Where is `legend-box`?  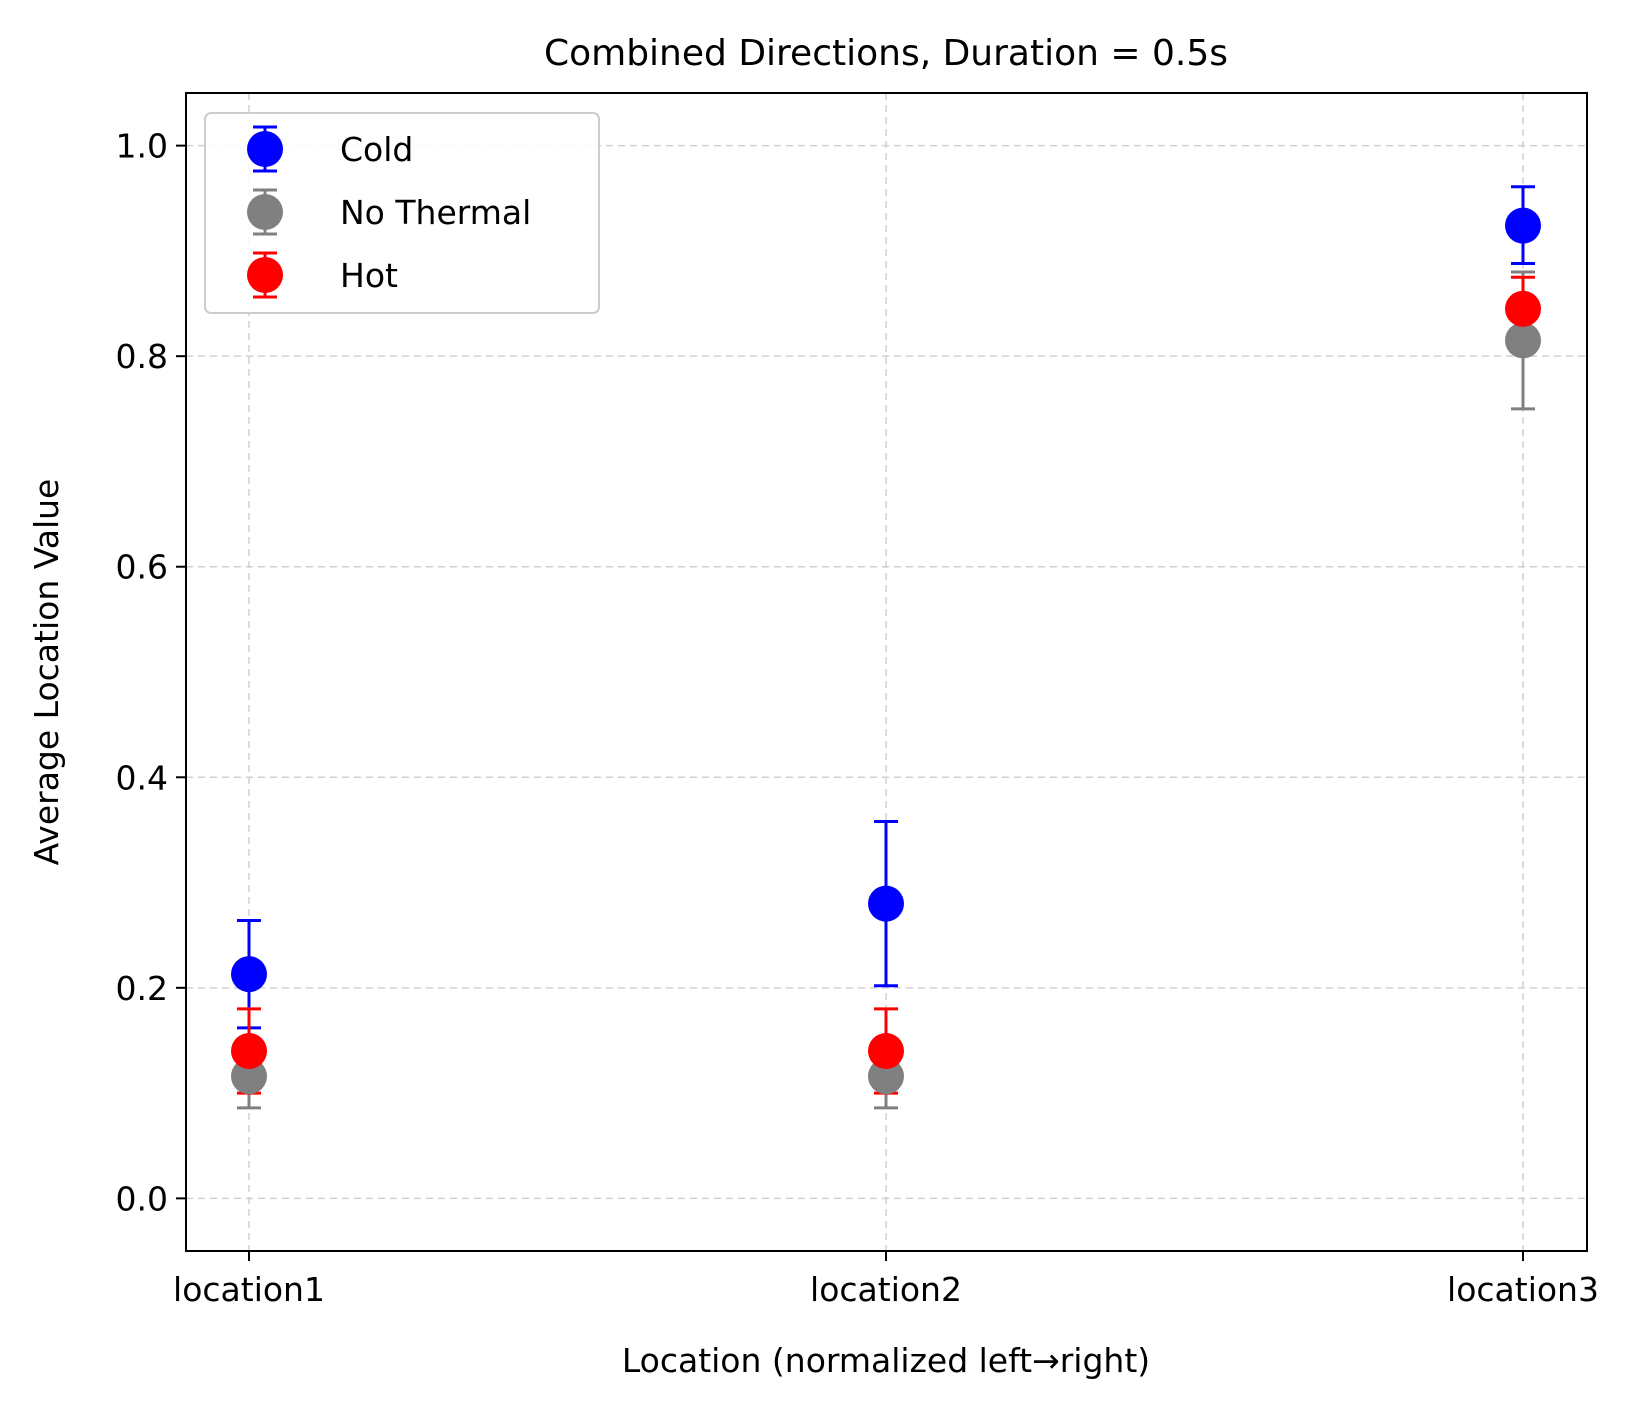 legend-box is located at coordinates (402, 213).